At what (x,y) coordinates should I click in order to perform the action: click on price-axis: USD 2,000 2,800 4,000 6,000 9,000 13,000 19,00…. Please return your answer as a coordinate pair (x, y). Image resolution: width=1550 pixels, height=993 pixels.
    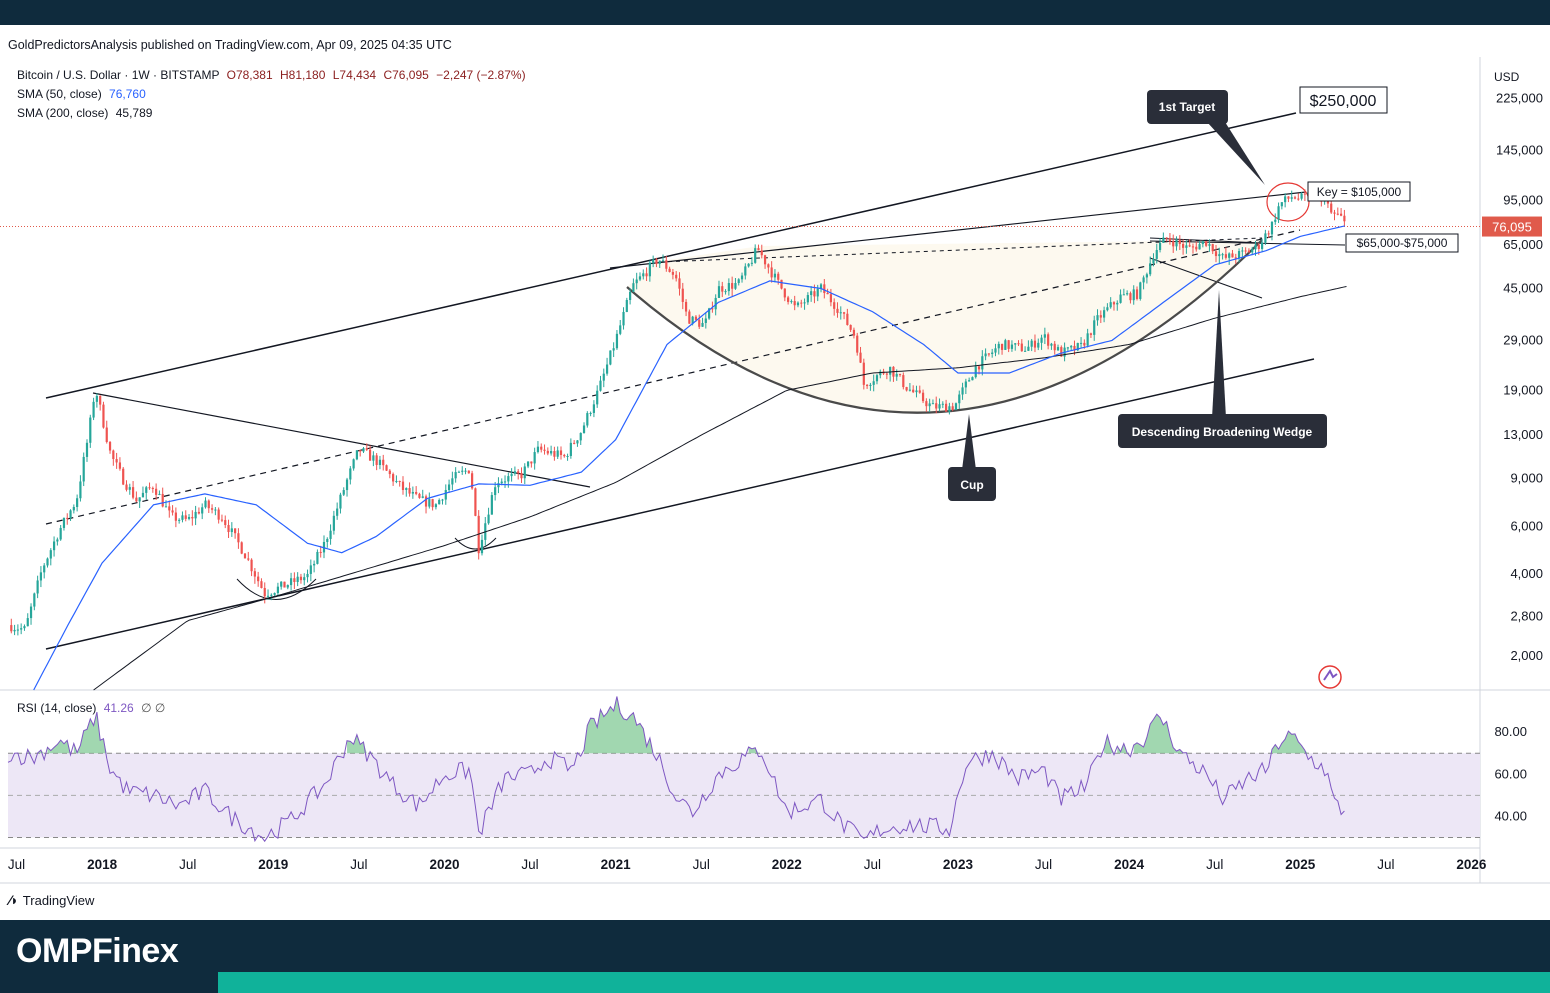
    Looking at the image, I should click on (1518, 366).